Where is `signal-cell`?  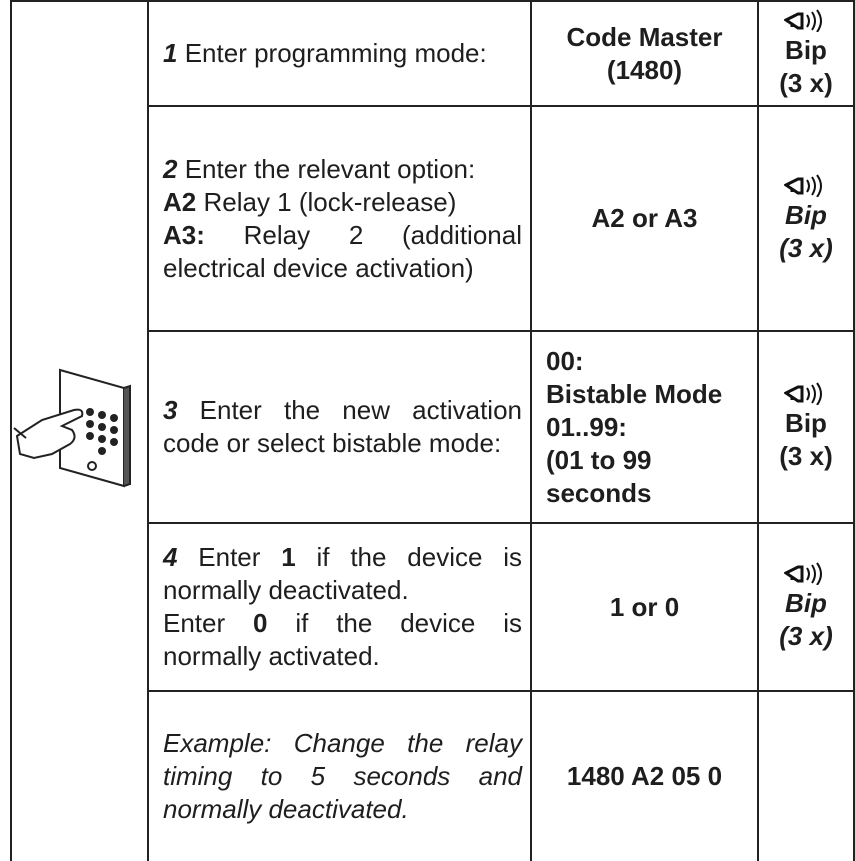
signal-cell is located at coordinates (806, 775).